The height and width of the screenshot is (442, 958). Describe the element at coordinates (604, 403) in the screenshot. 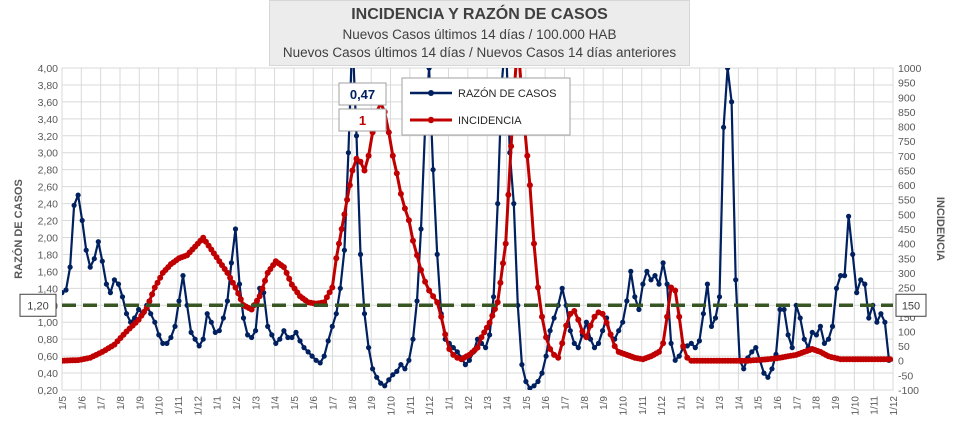

I see `x-tick-label: 1/9` at that location.